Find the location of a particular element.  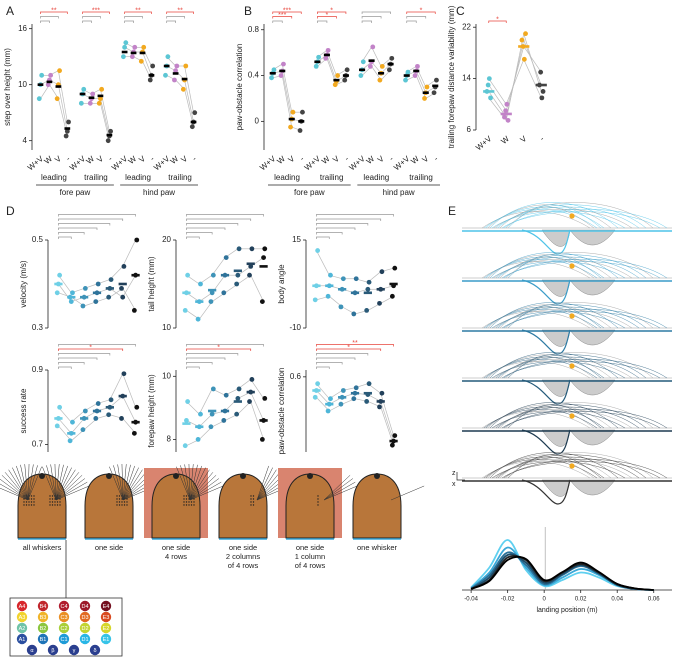

whisker-key-label: E3 is located at coordinates (106, 618).